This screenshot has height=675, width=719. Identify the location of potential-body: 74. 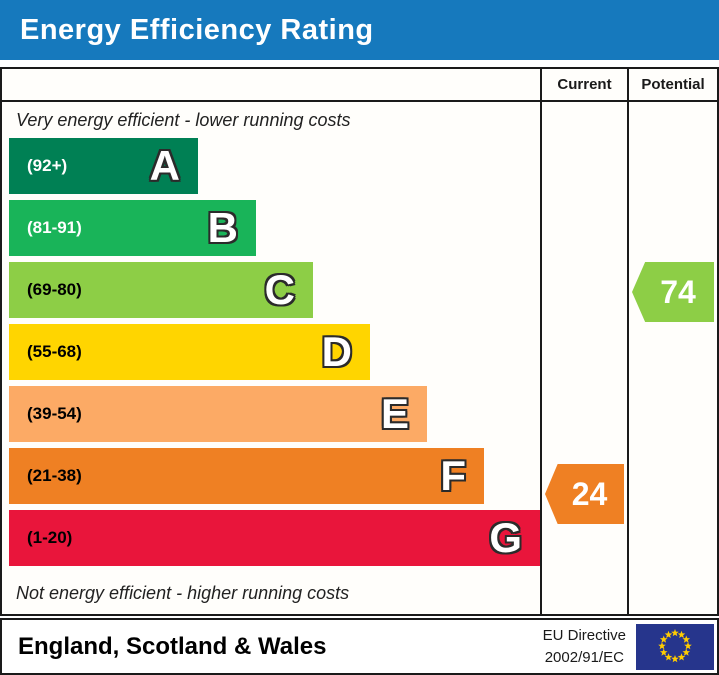
(673, 358).